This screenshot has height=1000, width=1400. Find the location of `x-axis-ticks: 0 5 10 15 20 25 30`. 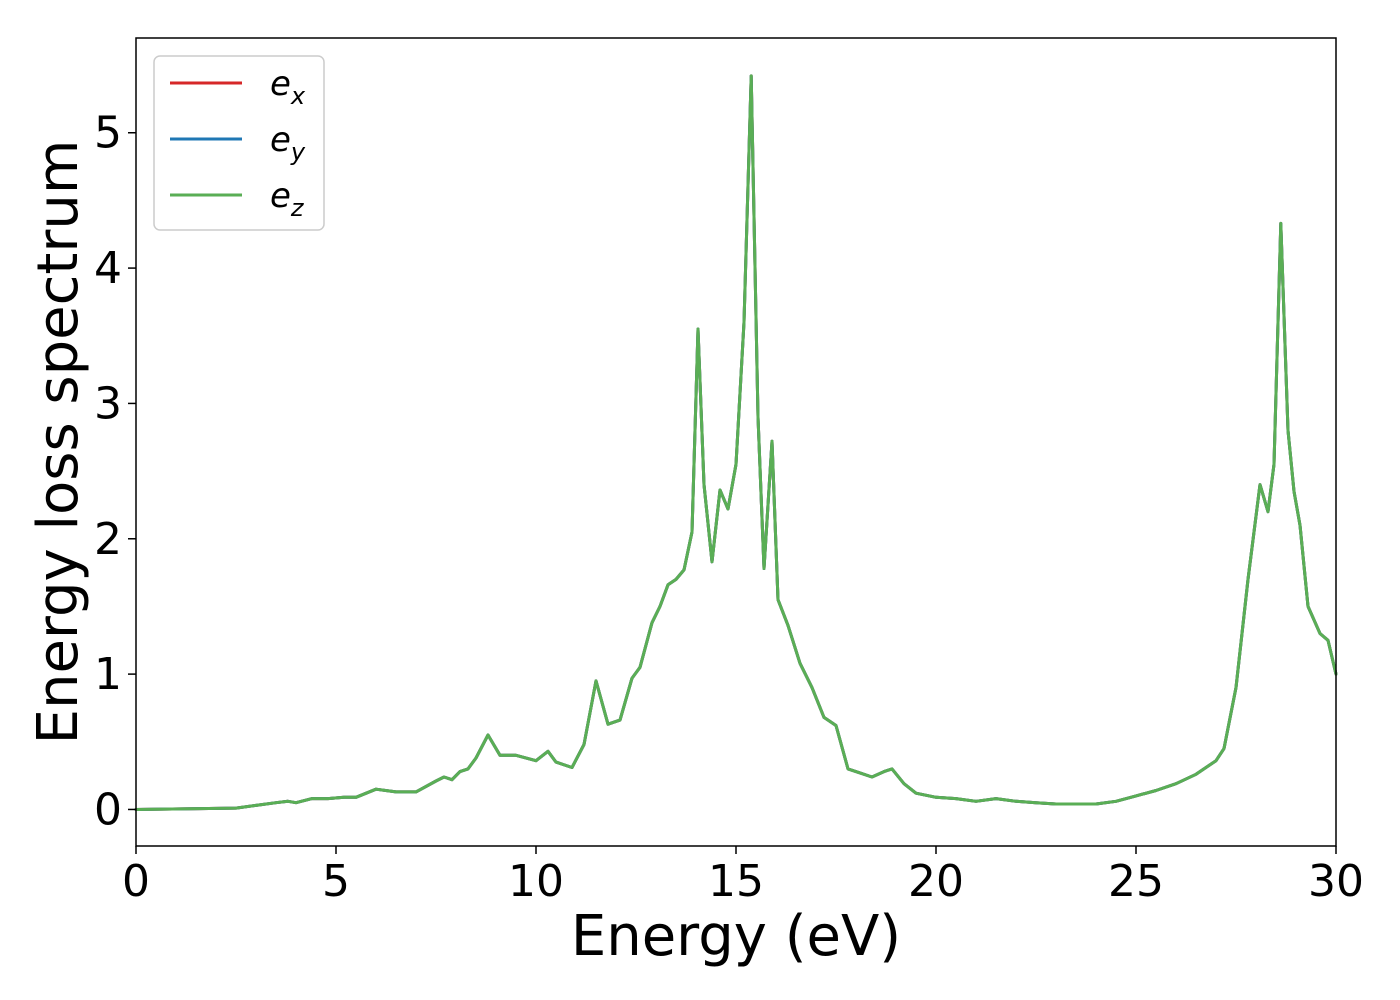

x-axis-ticks: 0 5 10 15 20 25 30 is located at coordinates (743, 876).